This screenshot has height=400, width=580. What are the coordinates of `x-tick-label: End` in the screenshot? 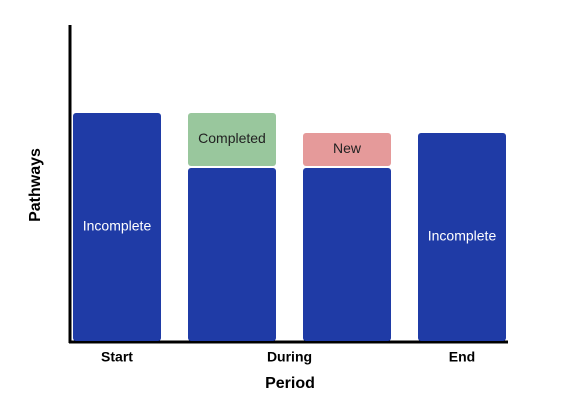 It's located at (462, 357).